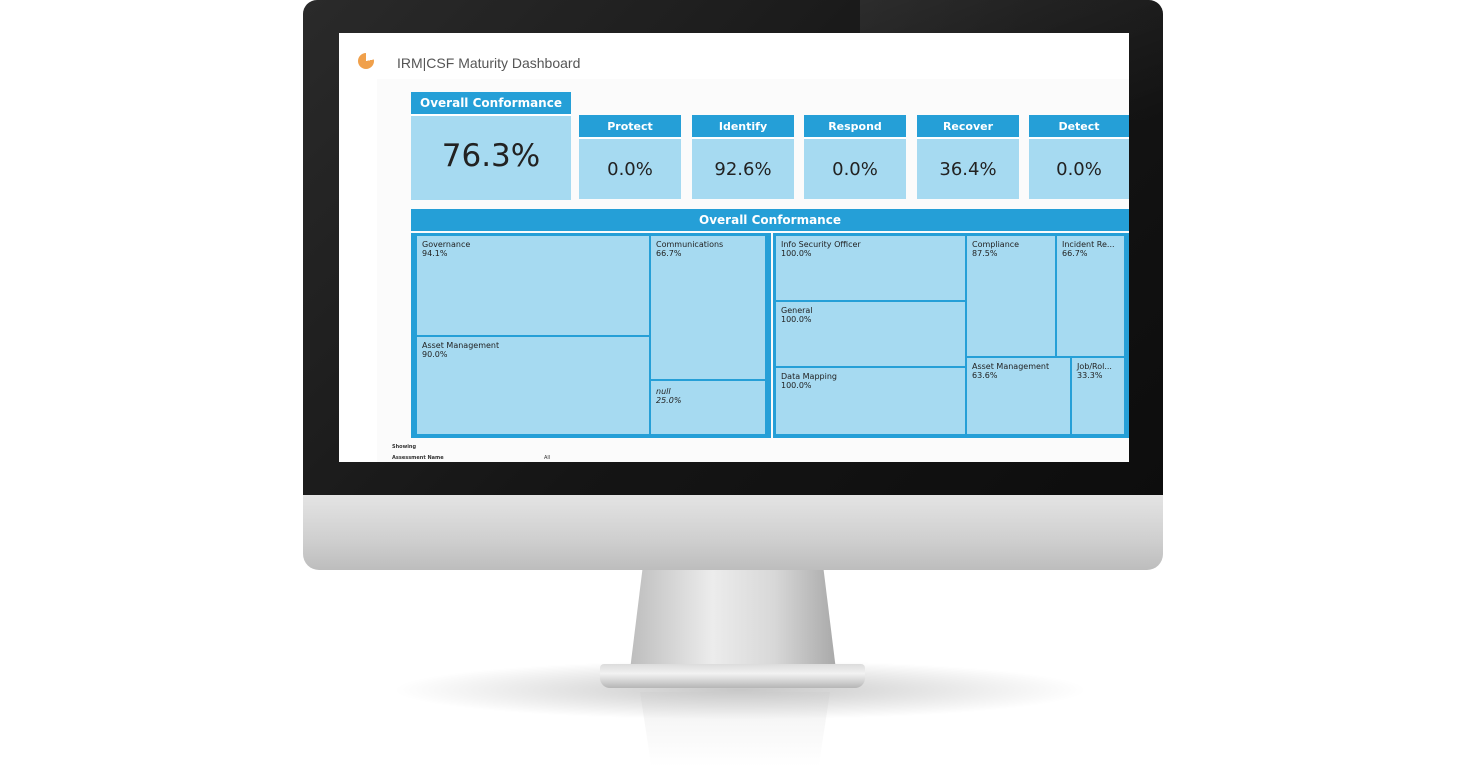 The width and height of the screenshot is (1466, 767). Describe the element at coordinates (985, 375) in the screenshot. I see `cell-value: 63.6%` at that location.